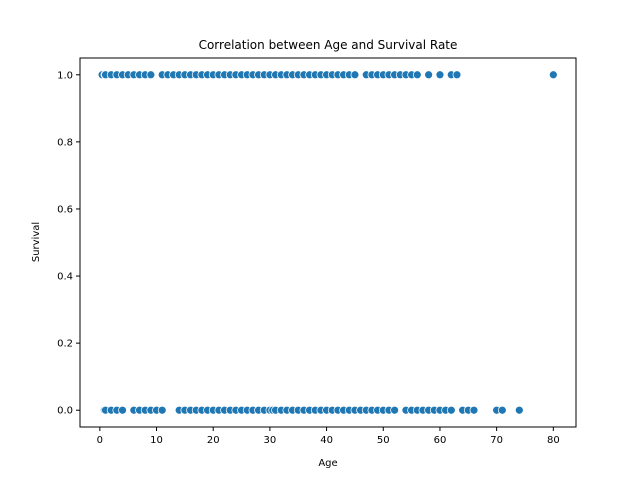 This screenshot has height=480, width=640. What do you see at coordinates (65, 142) in the screenshot?
I see `y-tick-label: 0.8` at bounding box center [65, 142].